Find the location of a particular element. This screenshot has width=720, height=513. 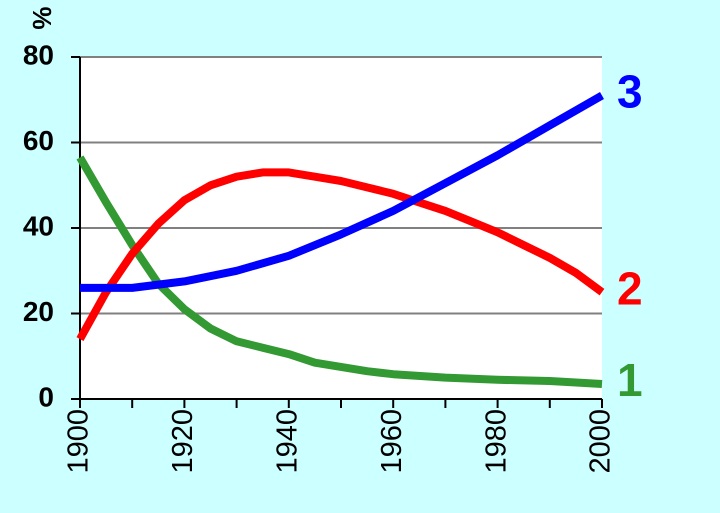

x-tick-label: 1960 is located at coordinates (392, 441).